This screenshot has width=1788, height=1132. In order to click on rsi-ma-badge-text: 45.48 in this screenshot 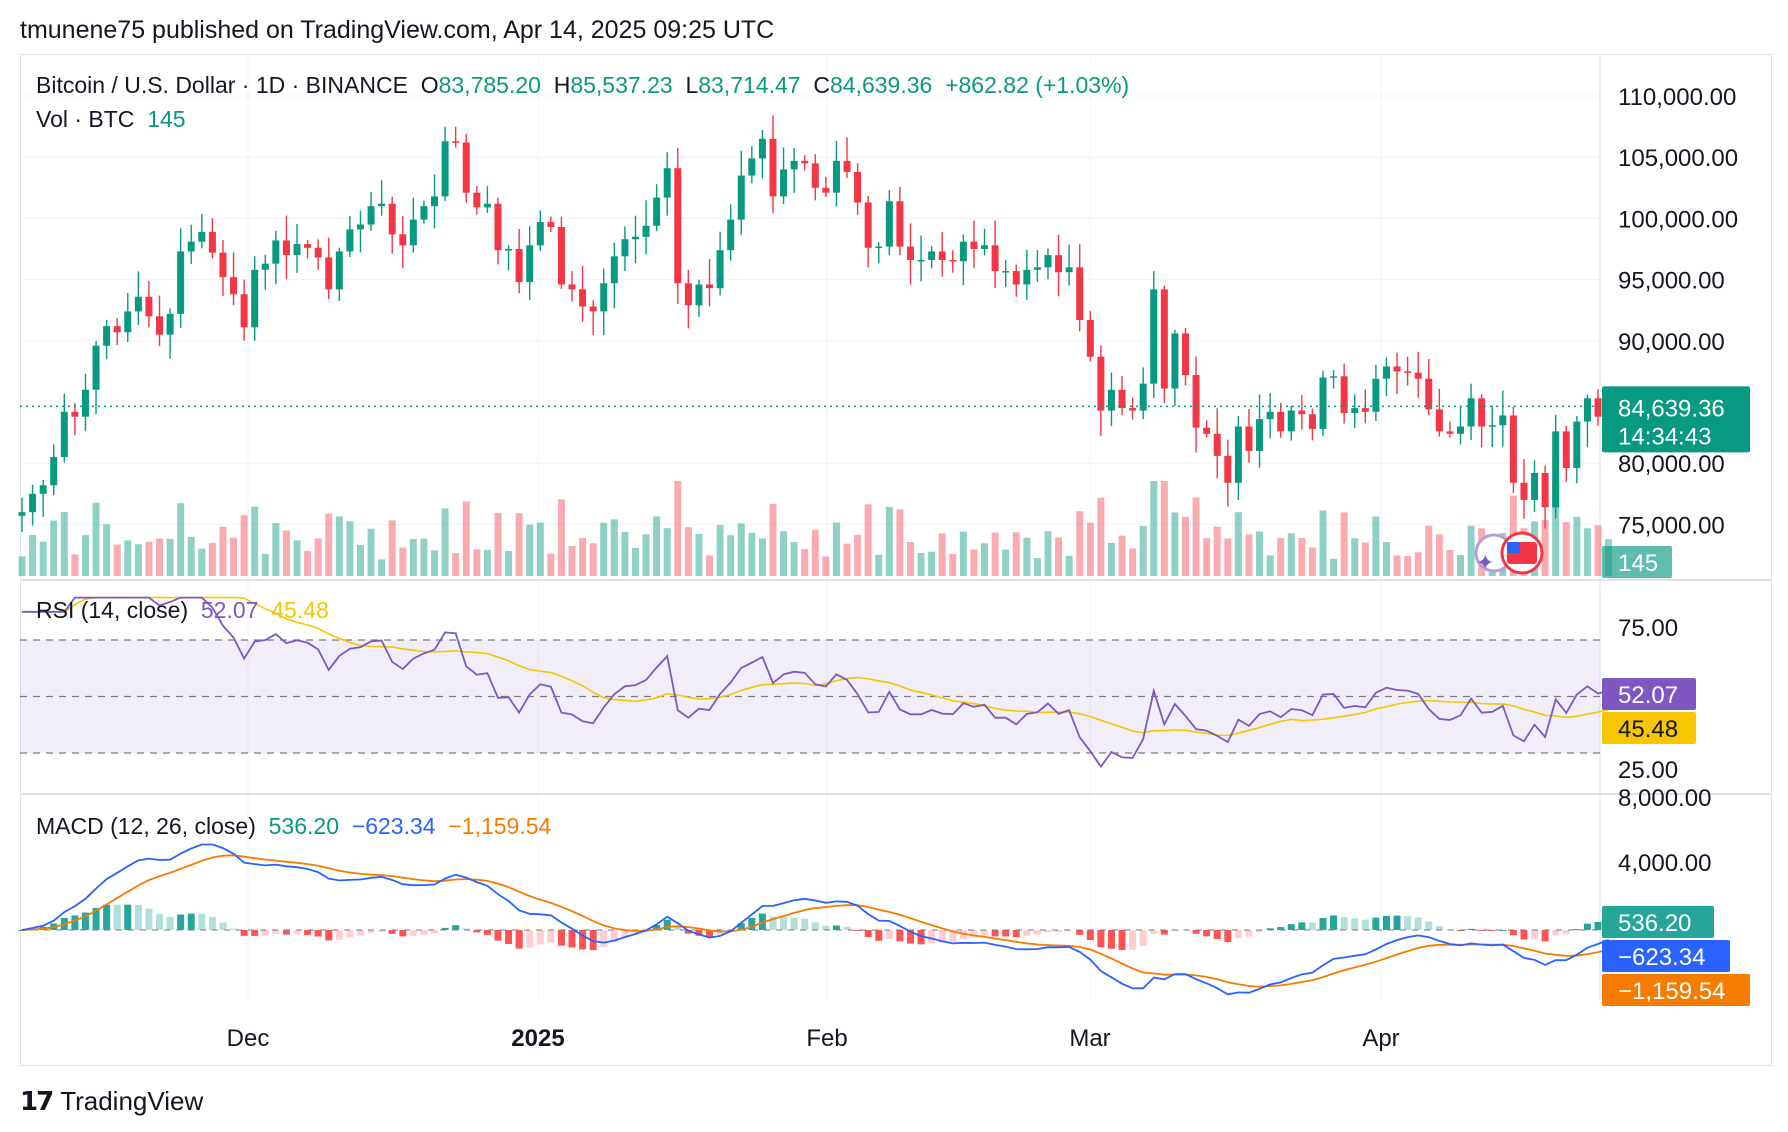, I will do `click(1648, 729)`.